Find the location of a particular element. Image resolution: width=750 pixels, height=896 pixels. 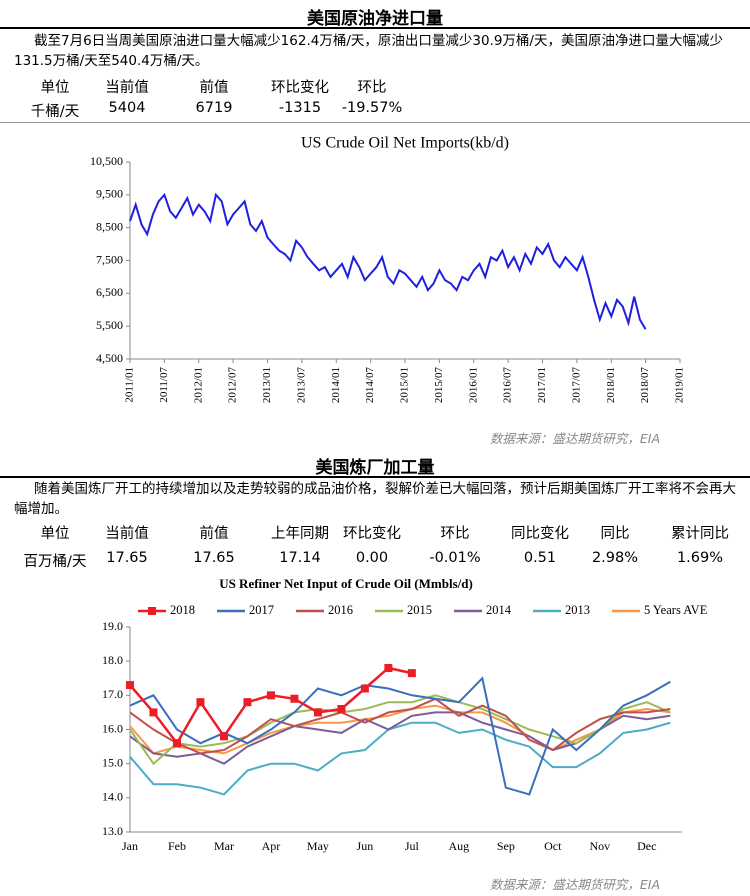

table-cell: 0.51 is located at coordinates (540, 558).